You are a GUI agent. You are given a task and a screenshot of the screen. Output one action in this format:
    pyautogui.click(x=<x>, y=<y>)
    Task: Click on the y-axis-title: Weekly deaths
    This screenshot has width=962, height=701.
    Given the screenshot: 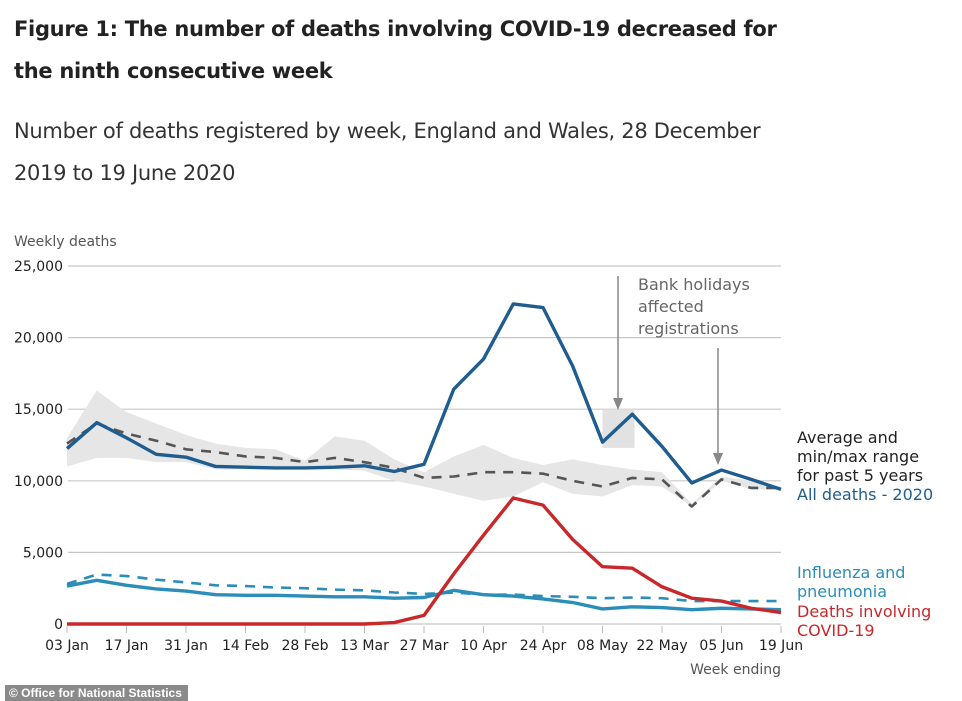 What is the action you would take?
    pyautogui.click(x=65, y=242)
    